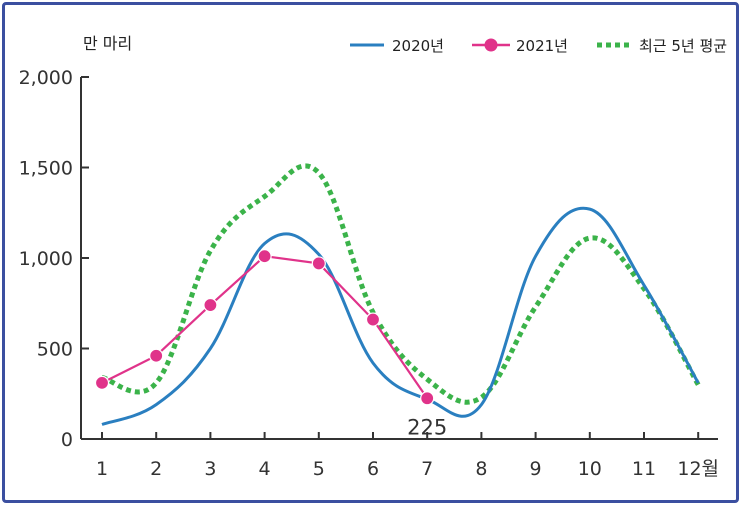 The height and width of the screenshot is (509, 745). Describe the element at coordinates (46, 78) in the screenshot. I see `y-tick-label: 2,000` at that location.